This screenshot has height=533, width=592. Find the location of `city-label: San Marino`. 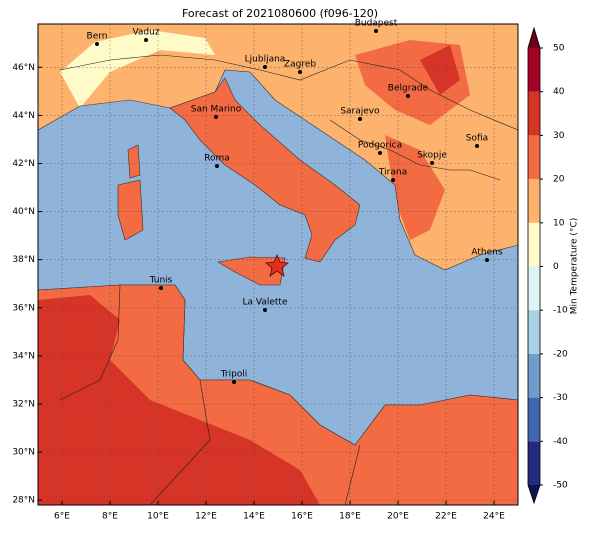

city-label: San Marino is located at coordinates (216, 110).